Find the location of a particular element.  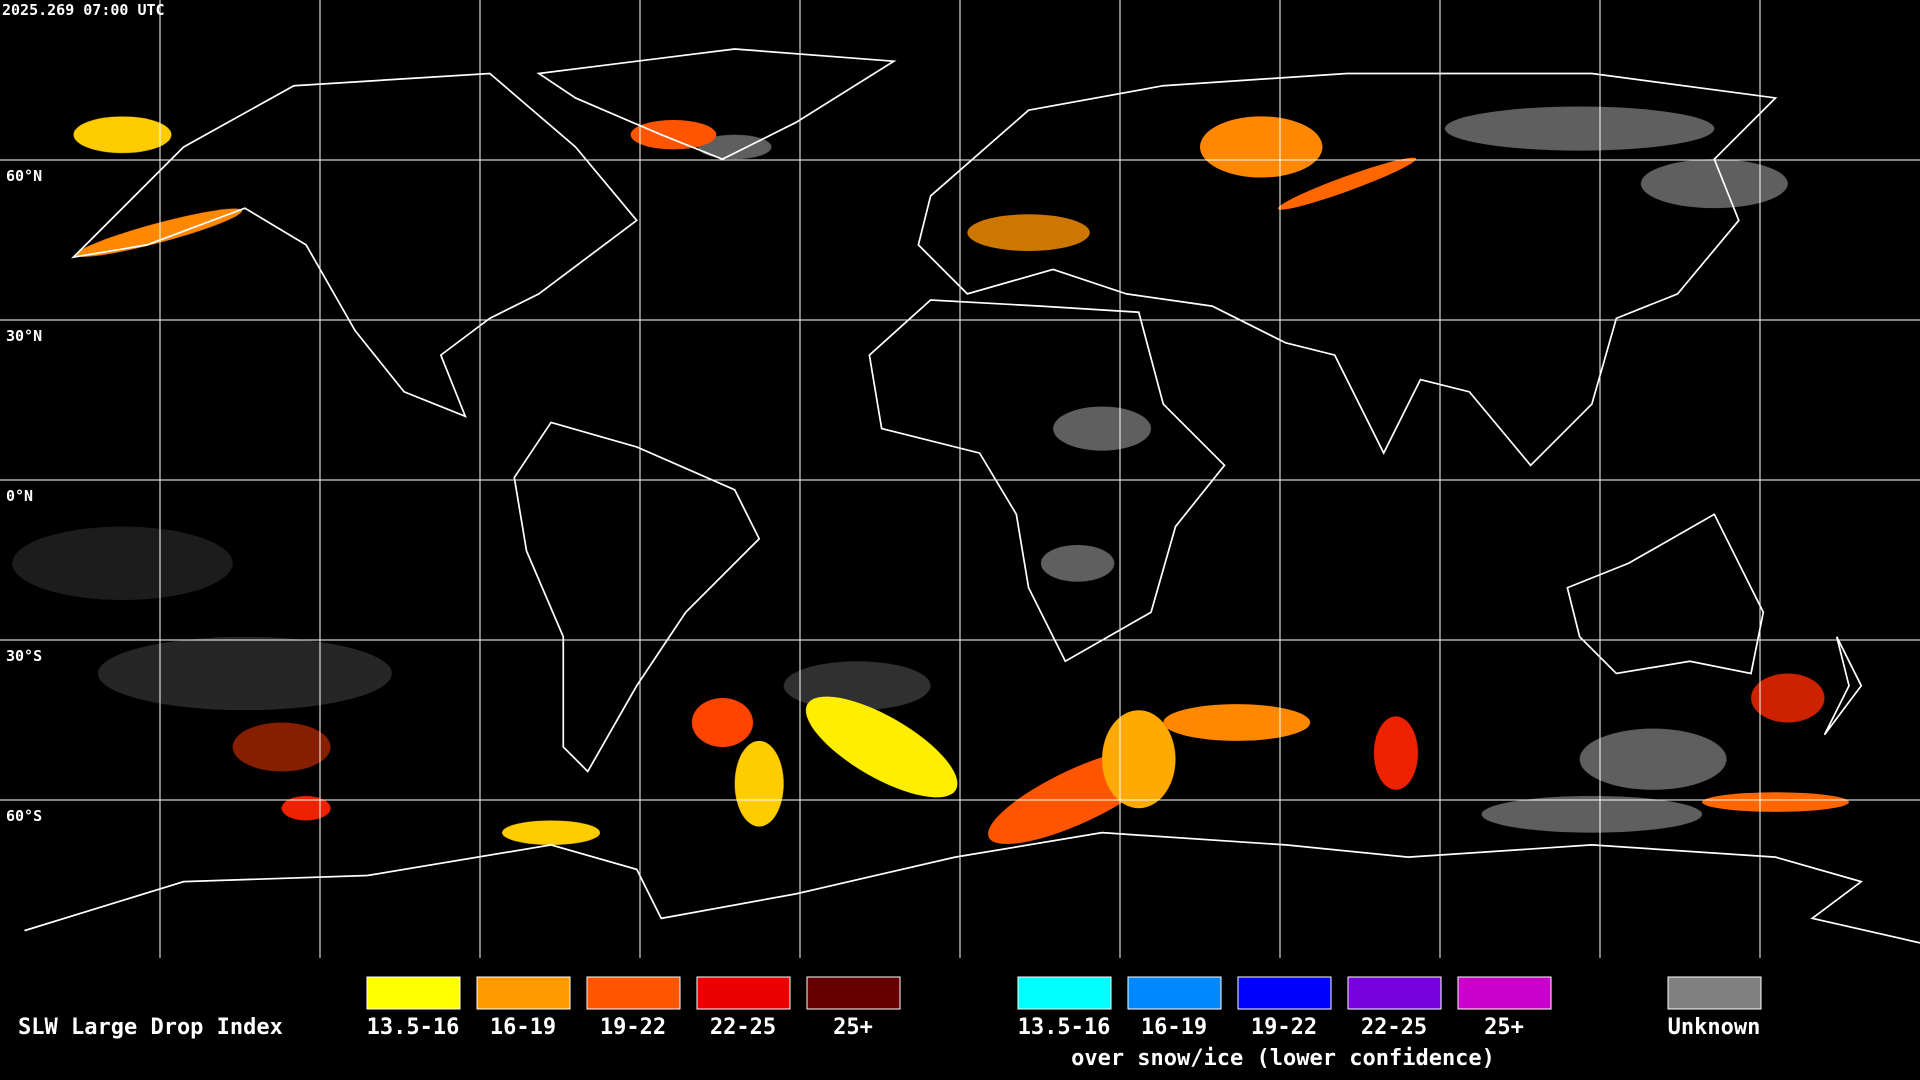

legend-title: SLW Large Drop Index is located at coordinates (150, 1027).